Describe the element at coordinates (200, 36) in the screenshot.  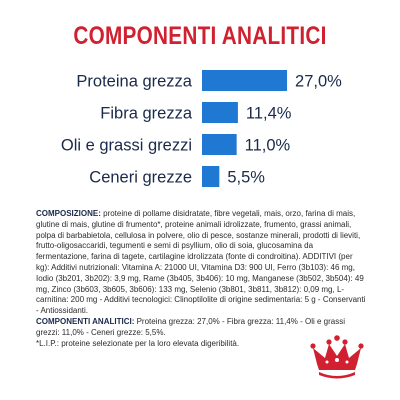
I see `page-title: COMPONENTI ANALITICI` at that location.